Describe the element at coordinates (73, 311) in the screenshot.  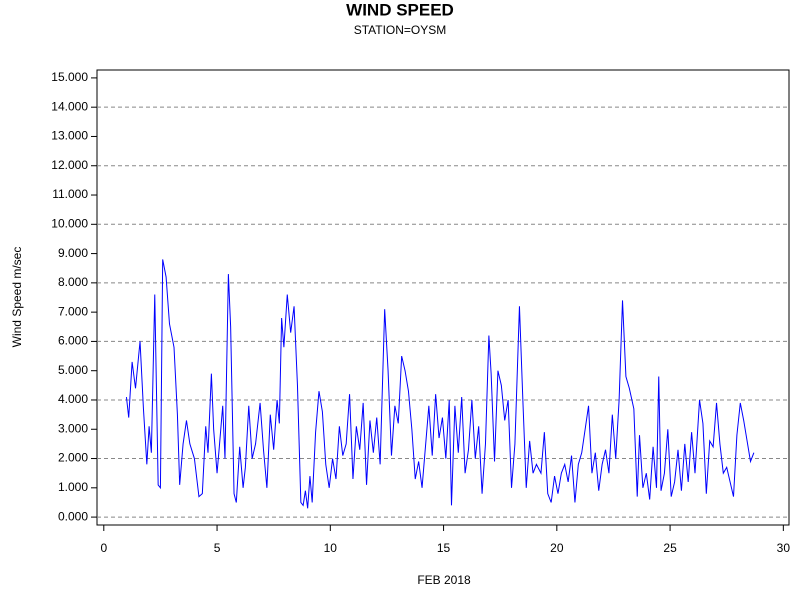
I see `y-tick-label: 7.000` at that location.